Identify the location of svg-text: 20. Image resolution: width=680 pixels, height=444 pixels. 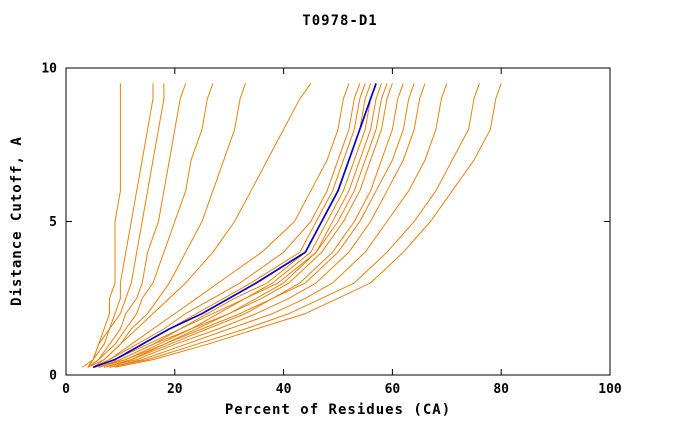
(175, 389).